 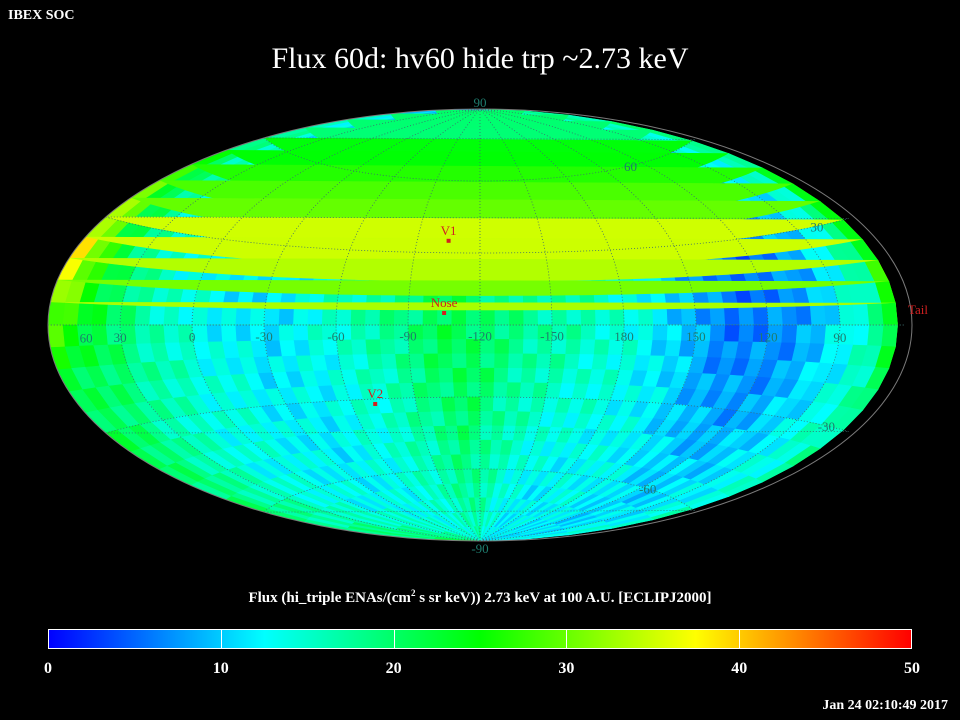 What do you see at coordinates (407, 336) in the screenshot?
I see `longitude-label: -90` at bounding box center [407, 336].